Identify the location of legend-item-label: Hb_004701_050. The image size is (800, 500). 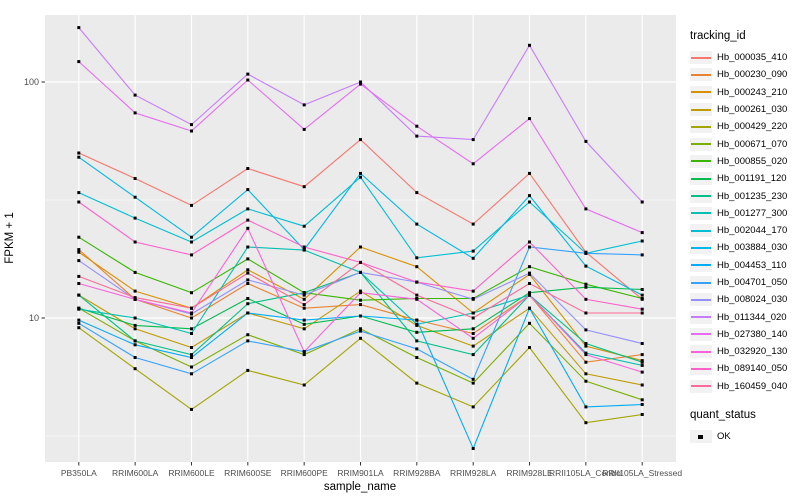
(752, 282).